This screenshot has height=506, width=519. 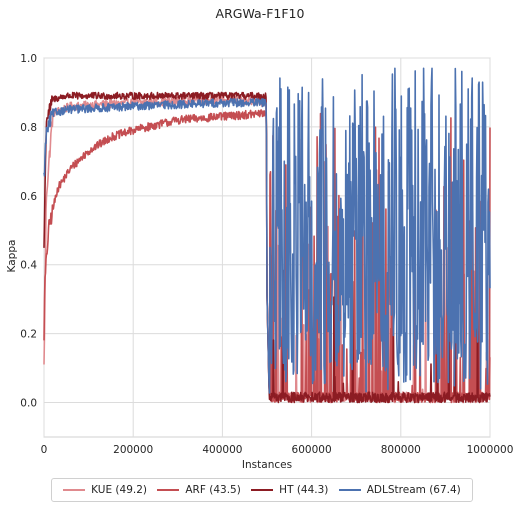 I want to click on legend-swatch-adlstream, so click(x=349, y=490).